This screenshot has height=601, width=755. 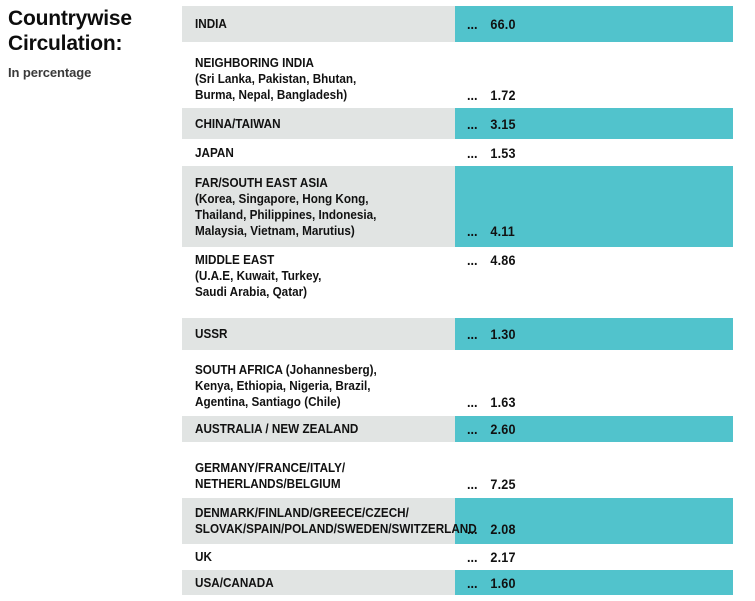 I want to click on value-cell: ... 1.72, so click(x=594, y=79).